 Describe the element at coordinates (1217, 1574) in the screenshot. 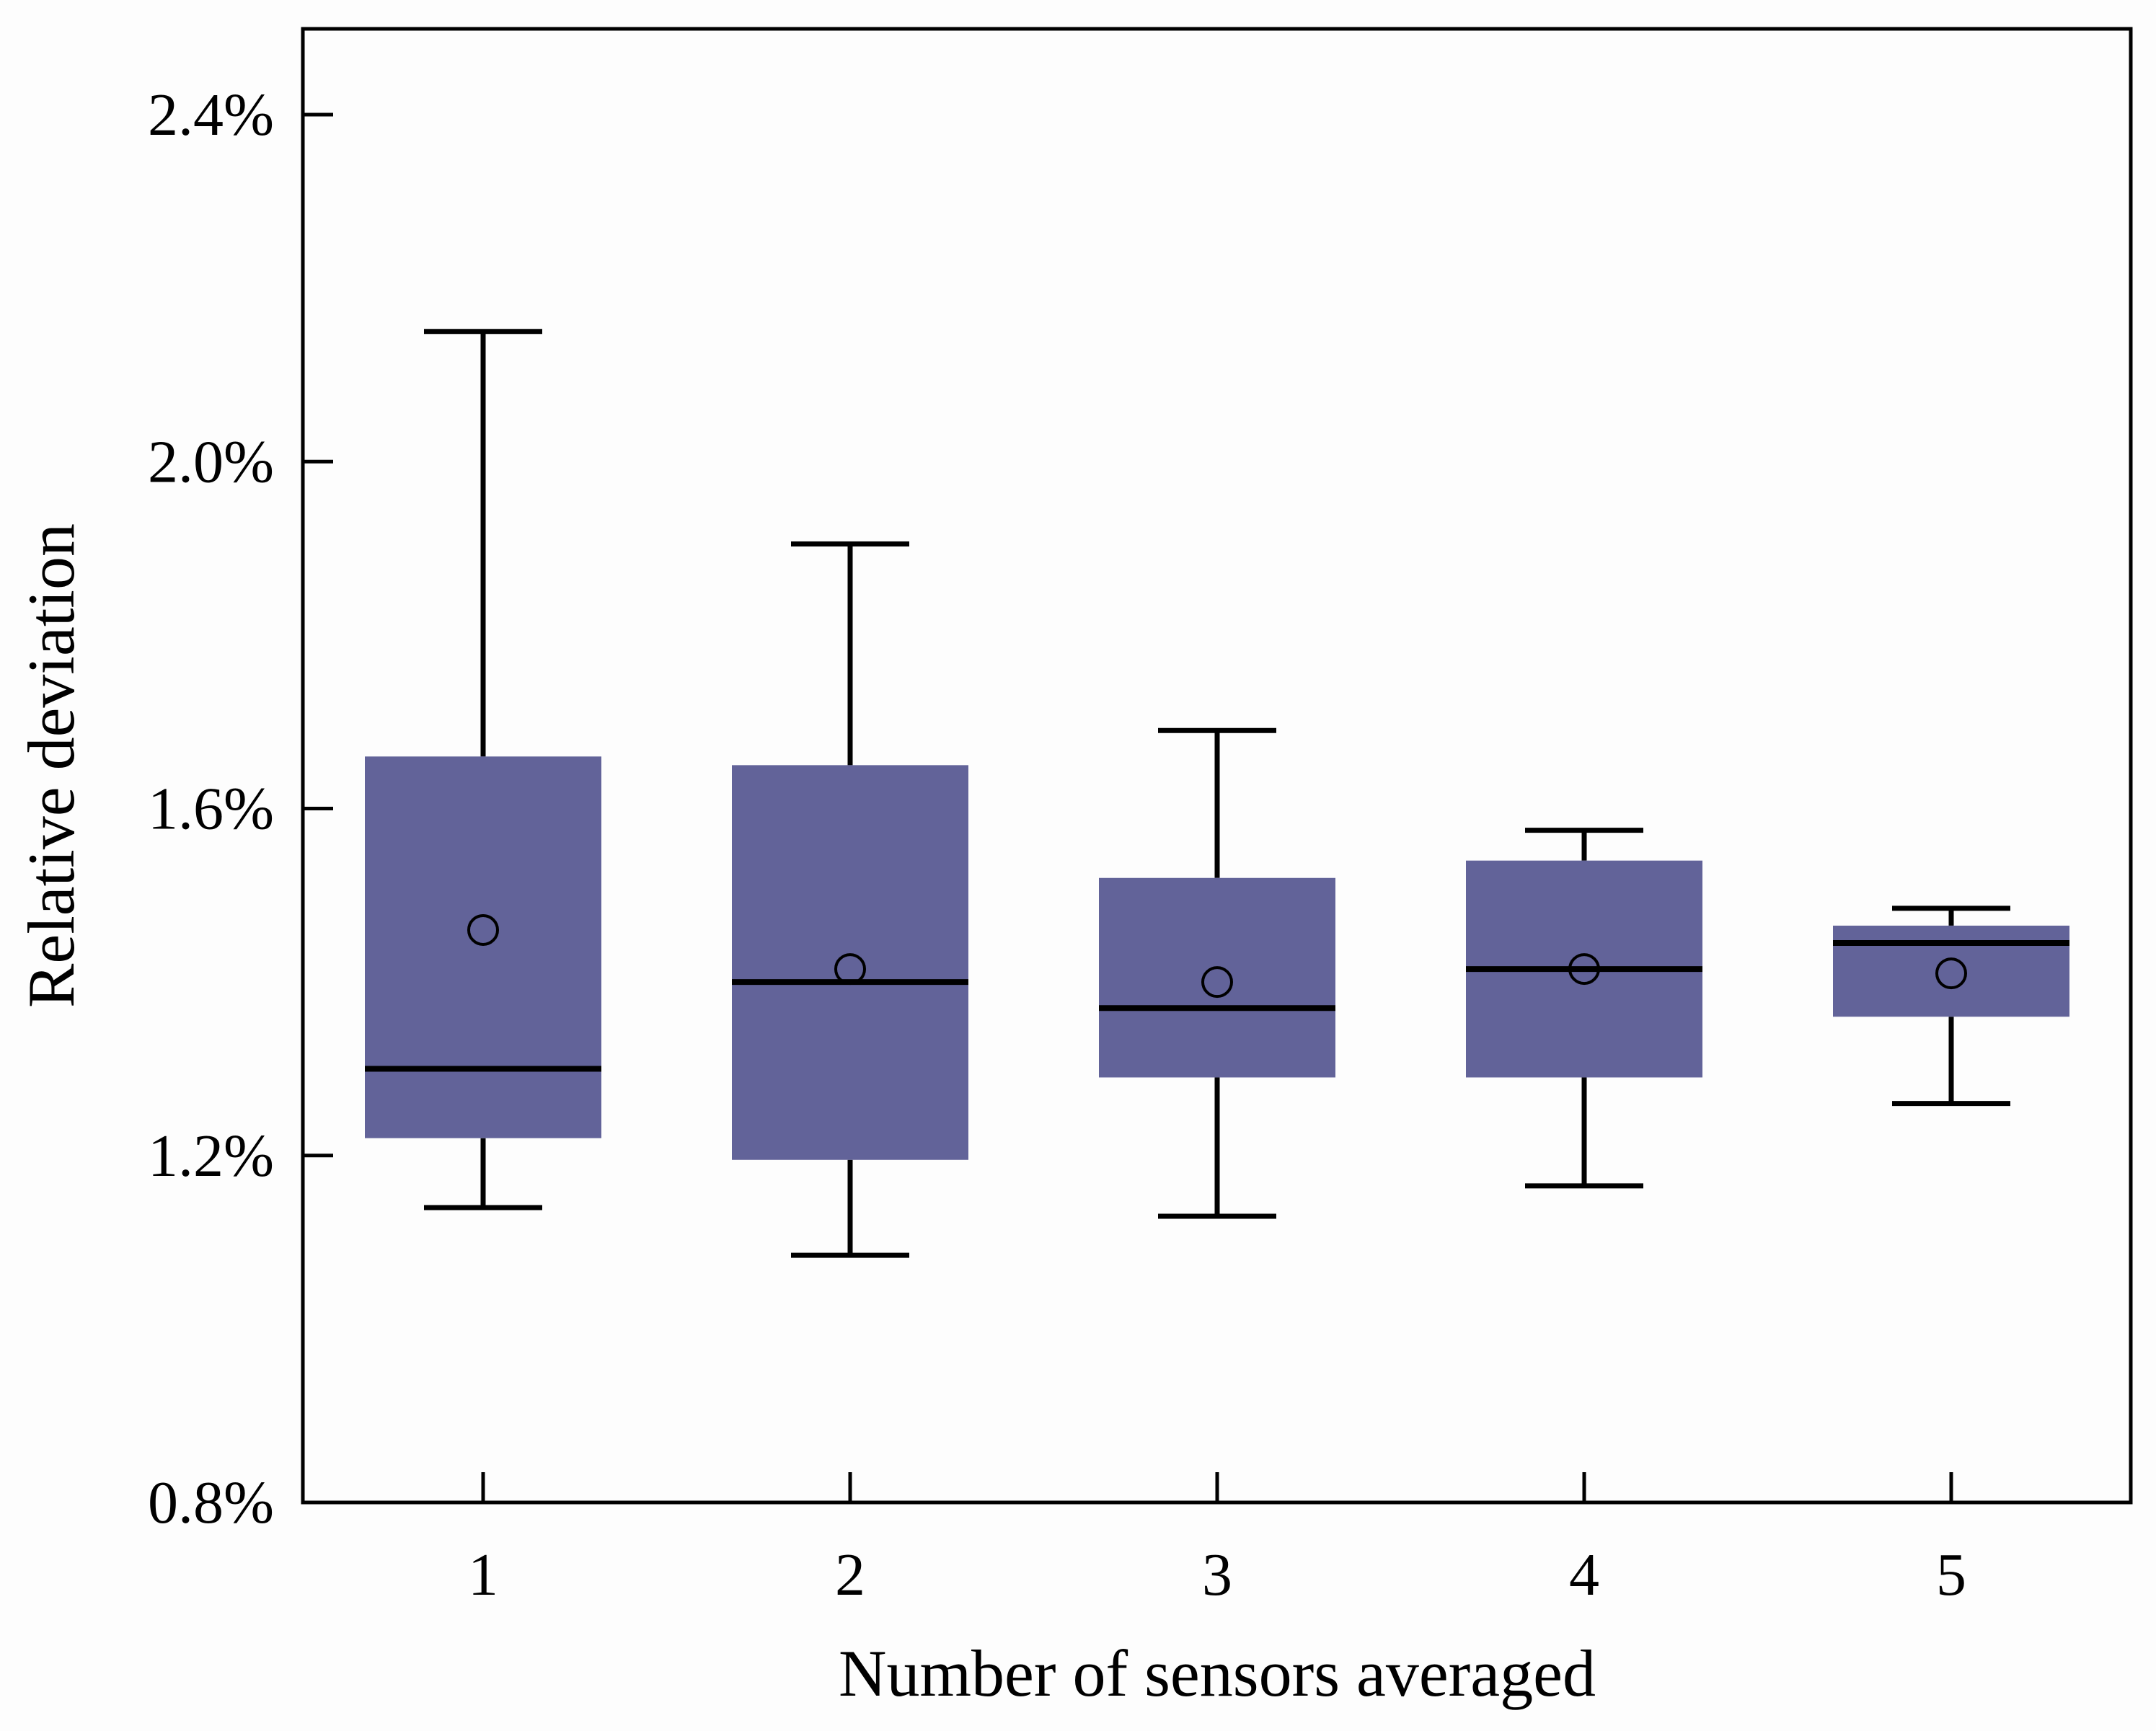

I see `x-tick-label: 3` at that location.